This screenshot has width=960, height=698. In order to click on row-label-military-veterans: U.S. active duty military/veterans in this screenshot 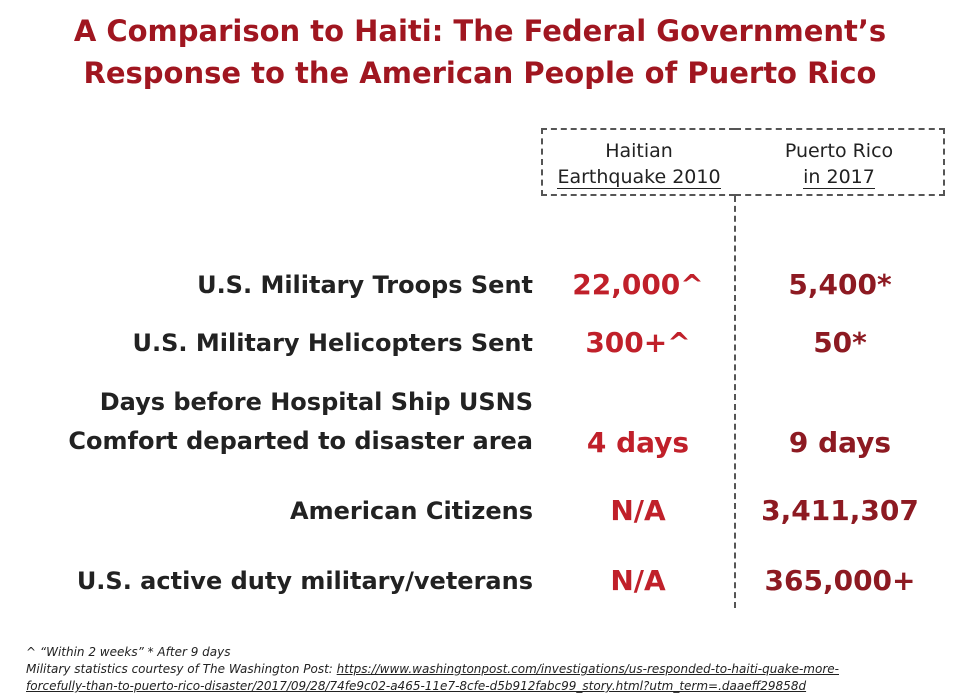, I will do `click(304, 581)`.